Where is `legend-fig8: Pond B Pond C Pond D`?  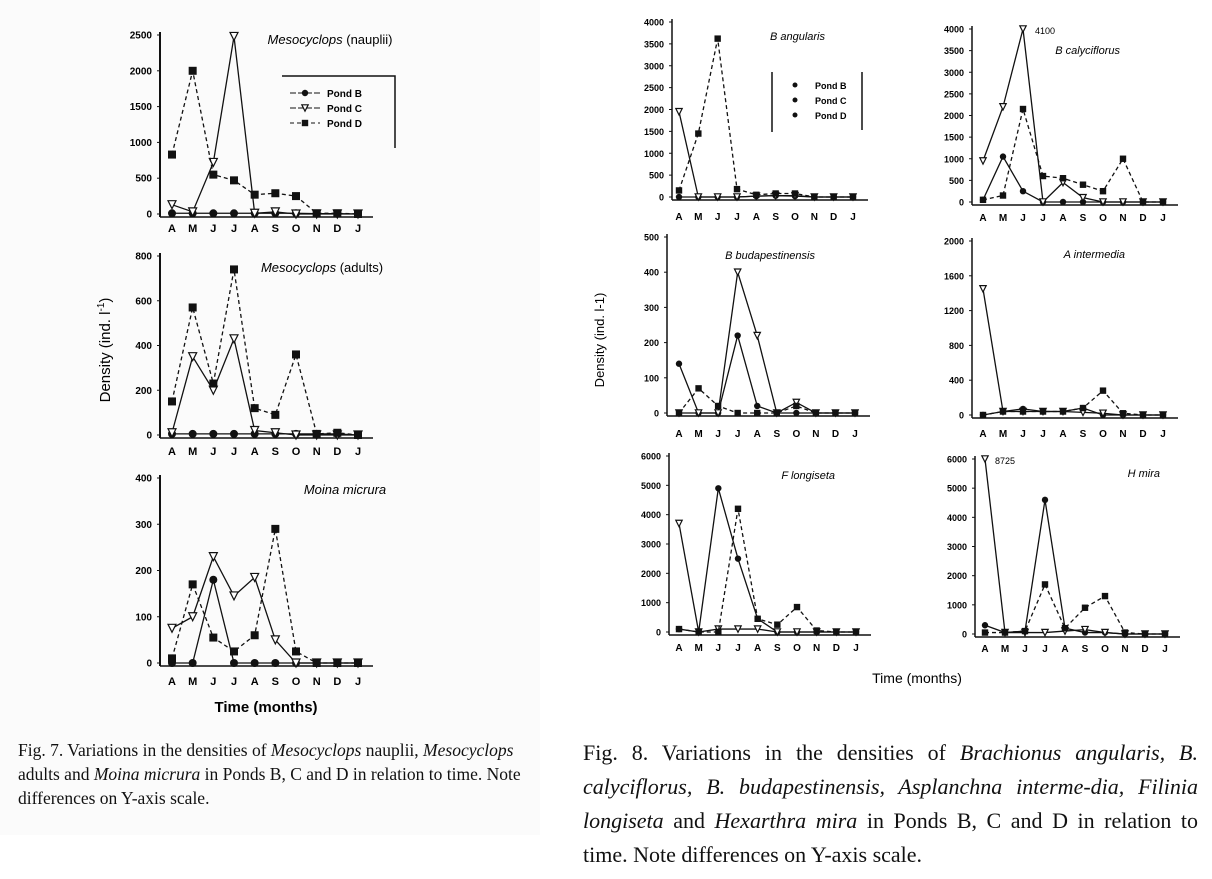
legend-fig8: Pond B Pond C Pond D is located at coordinates (817, 102).